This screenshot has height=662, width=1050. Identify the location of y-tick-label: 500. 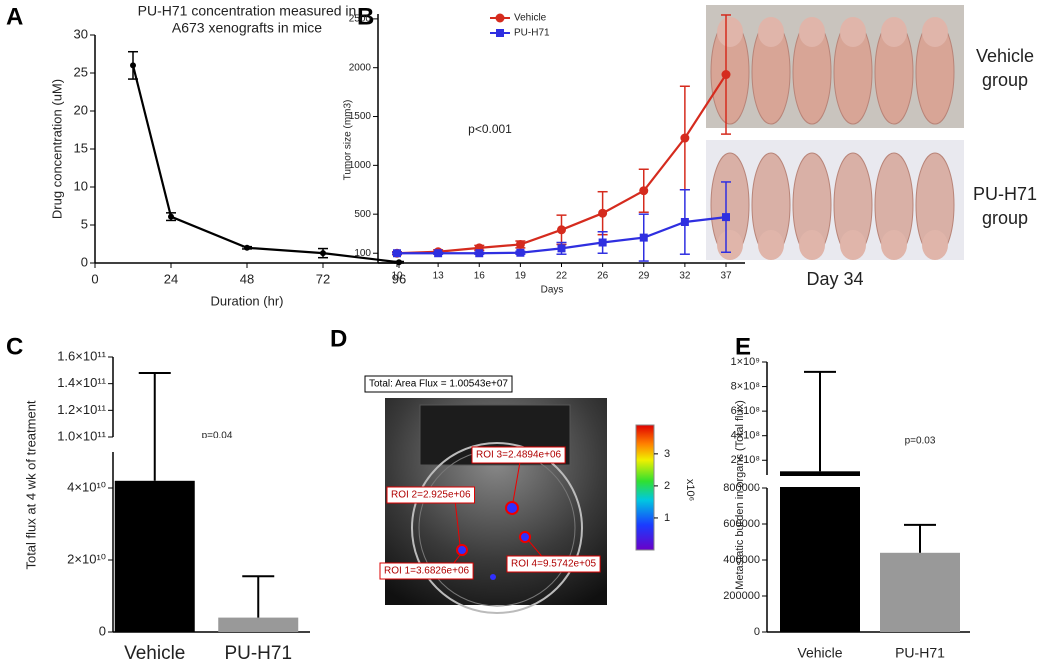
(362, 214).